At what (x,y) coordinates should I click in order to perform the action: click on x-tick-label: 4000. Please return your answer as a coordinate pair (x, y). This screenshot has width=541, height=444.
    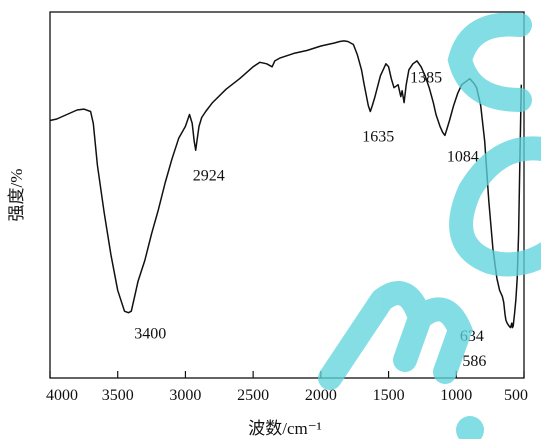
    Looking at the image, I should click on (62, 395).